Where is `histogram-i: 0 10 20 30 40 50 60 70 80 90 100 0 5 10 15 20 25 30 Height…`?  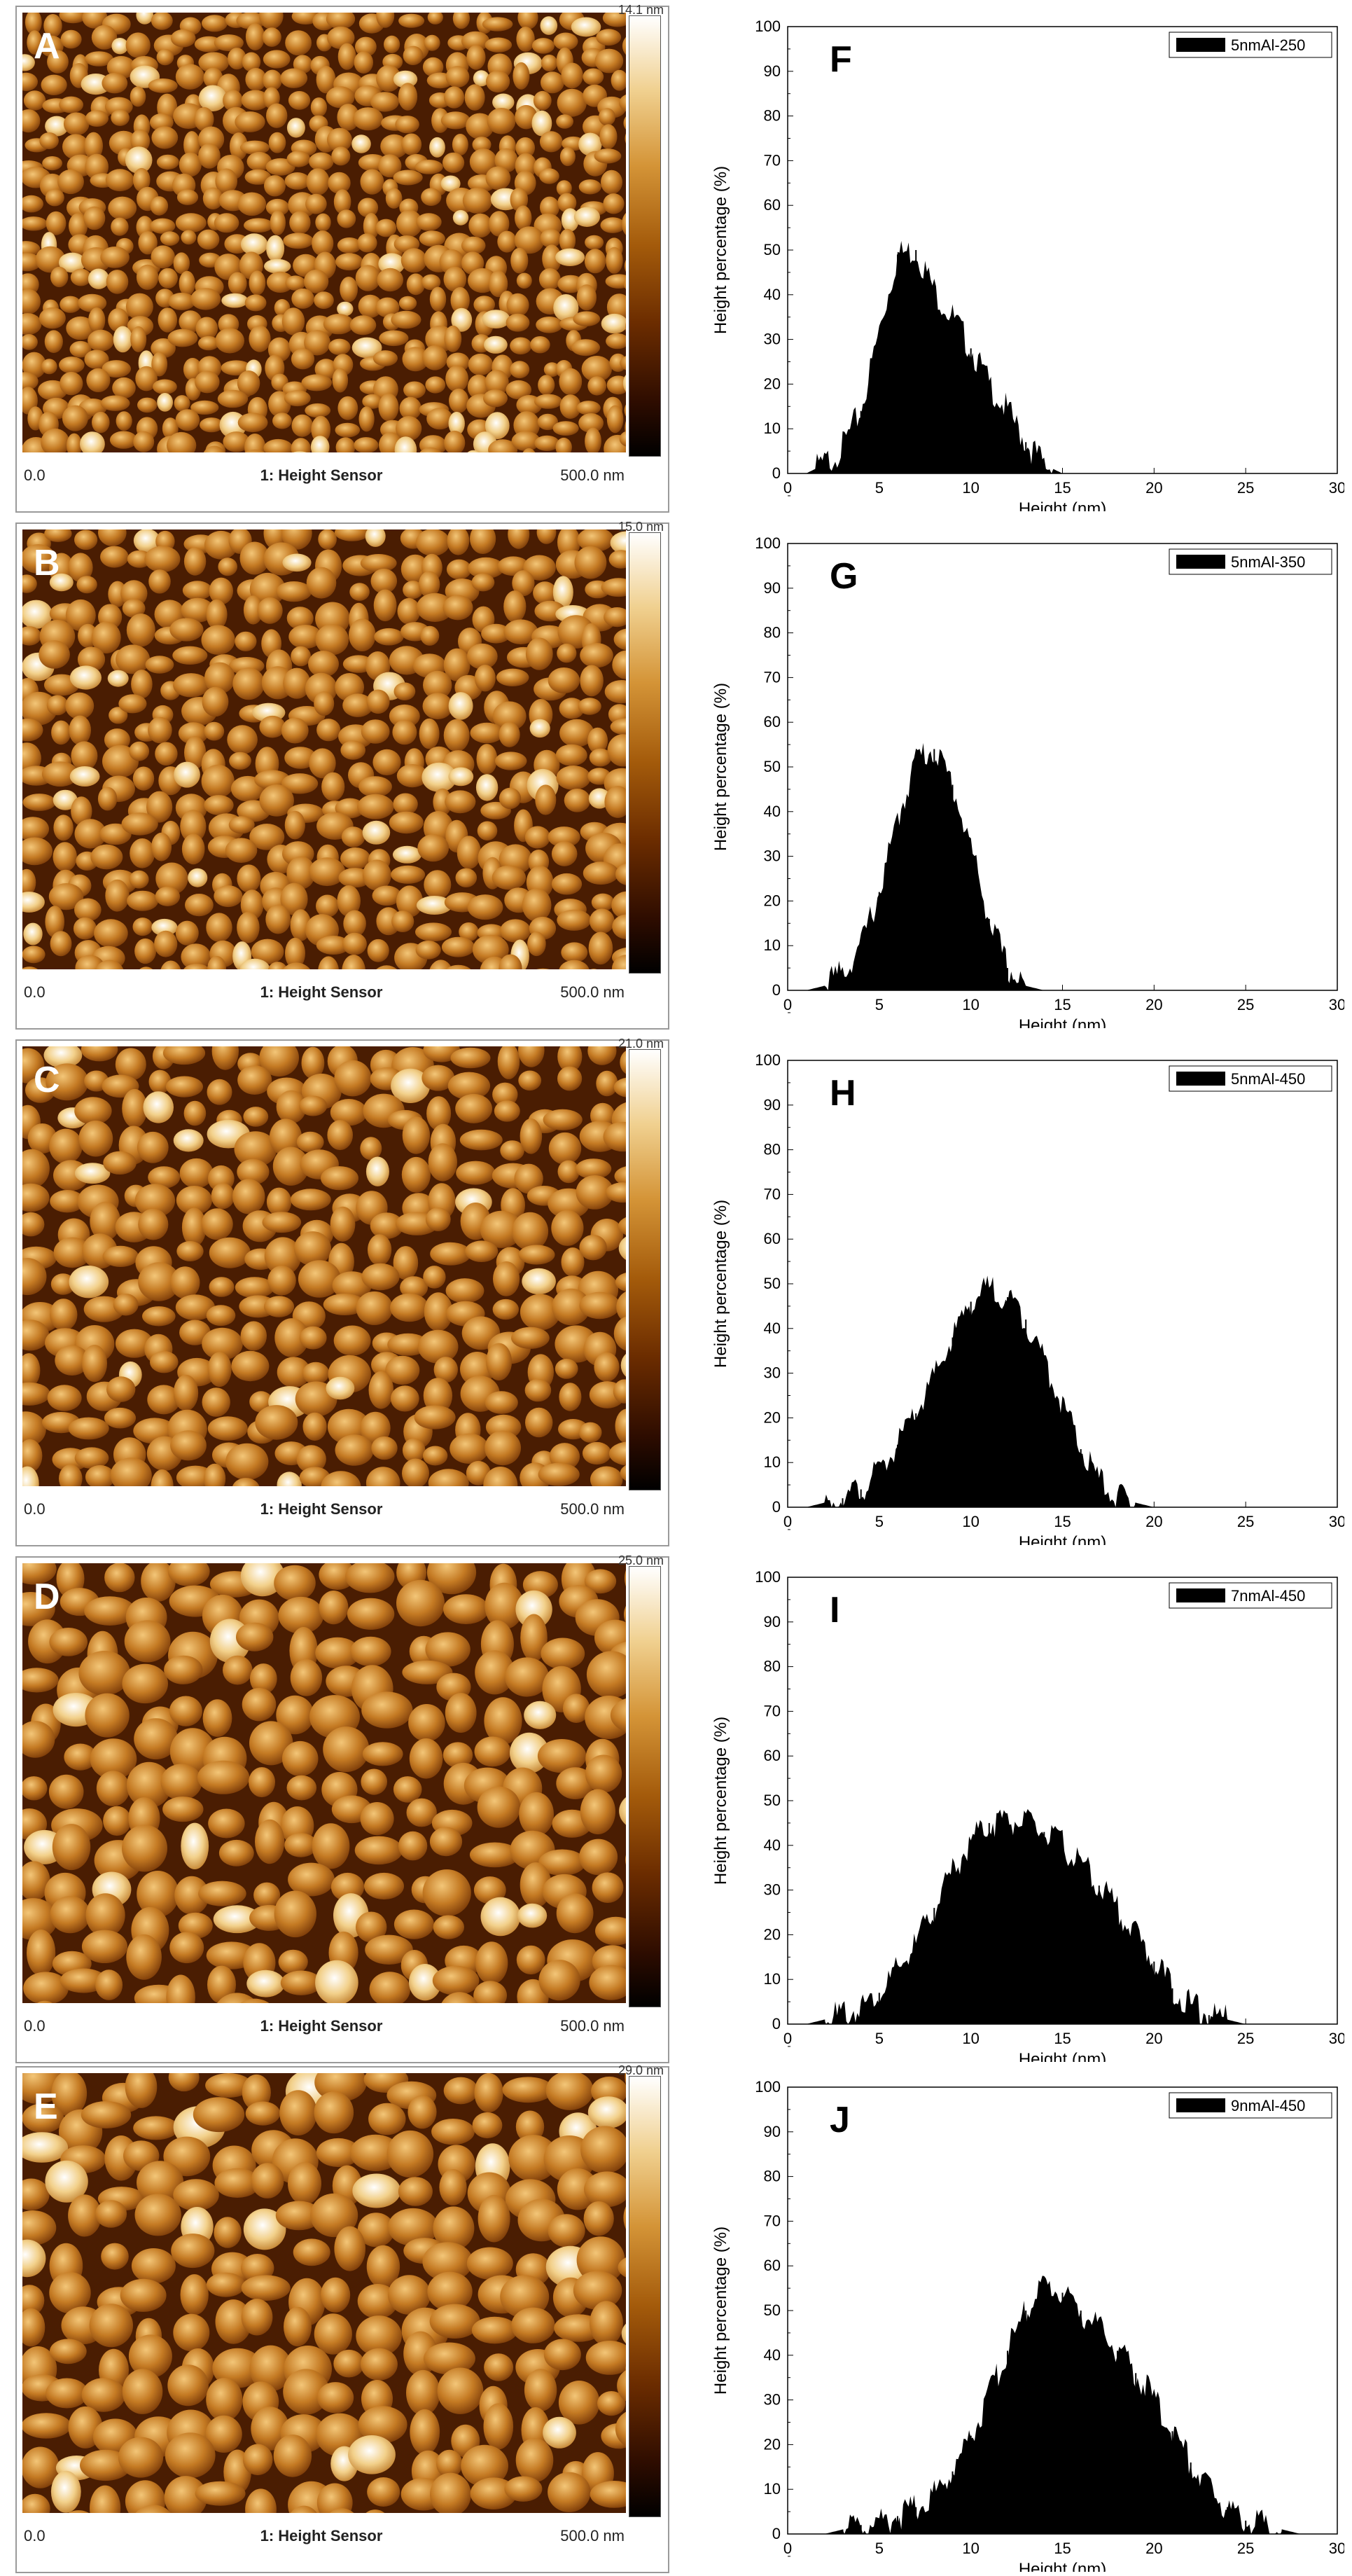
histogram-i: 0 10 20 30 40 50 60 70 80 90 100 0 5 10 15 20 25 30 Height… is located at coordinates (1017, 1809).